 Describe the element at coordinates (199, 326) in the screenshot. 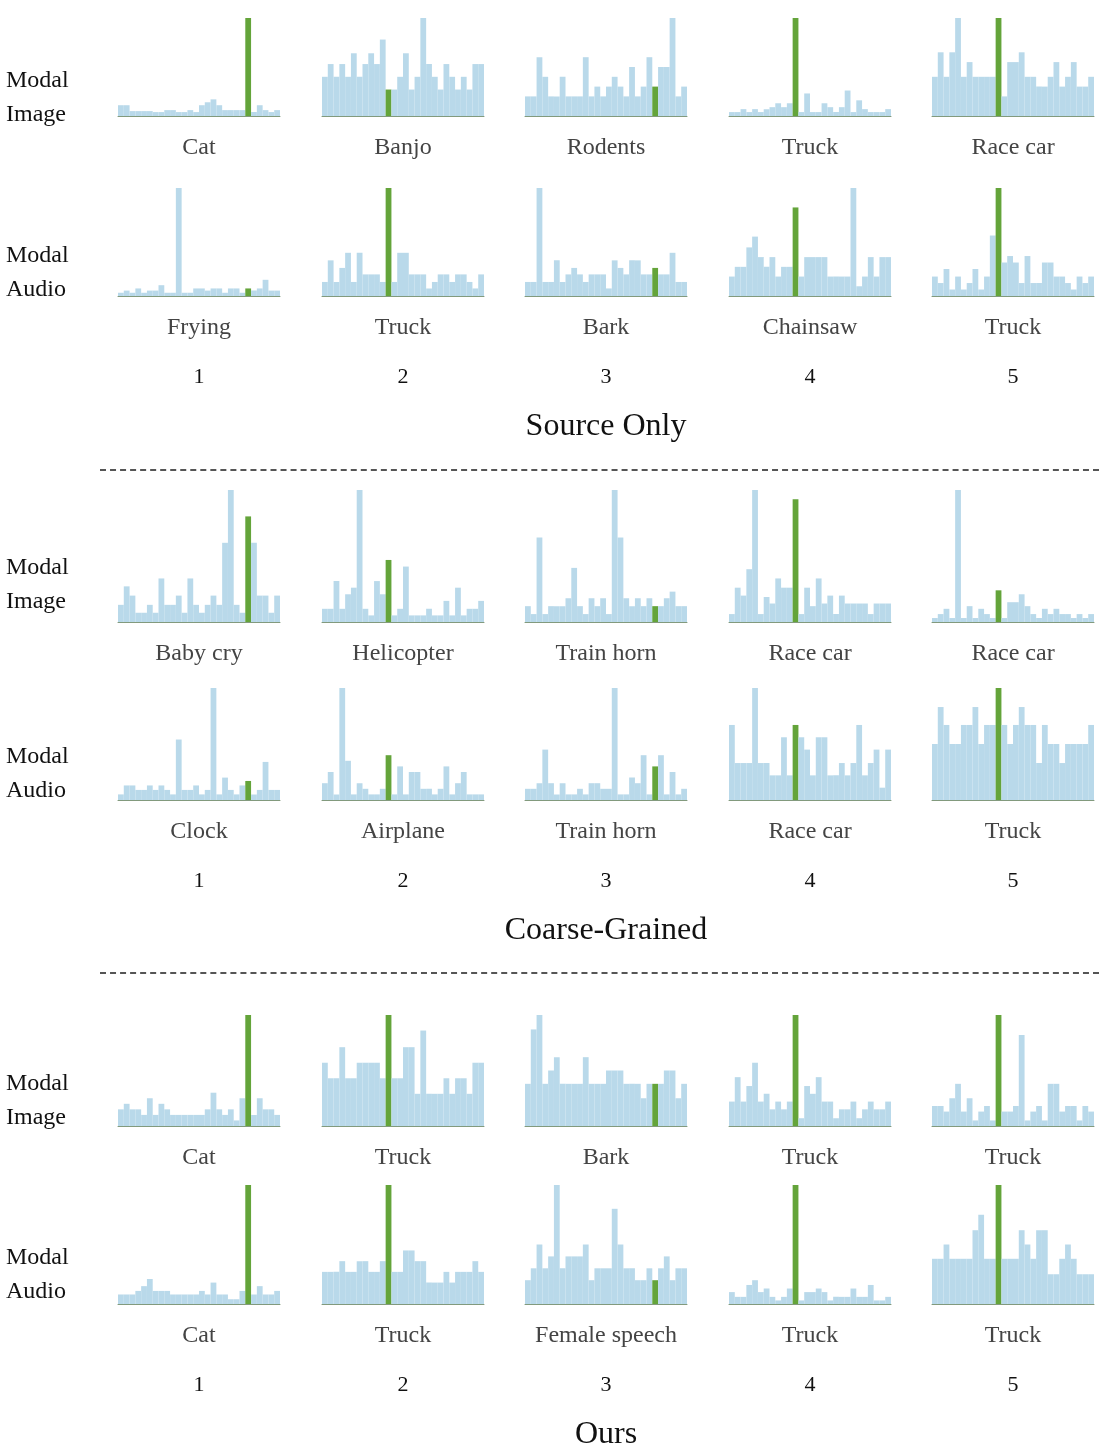

I see `x-axis-title: Frying` at that location.